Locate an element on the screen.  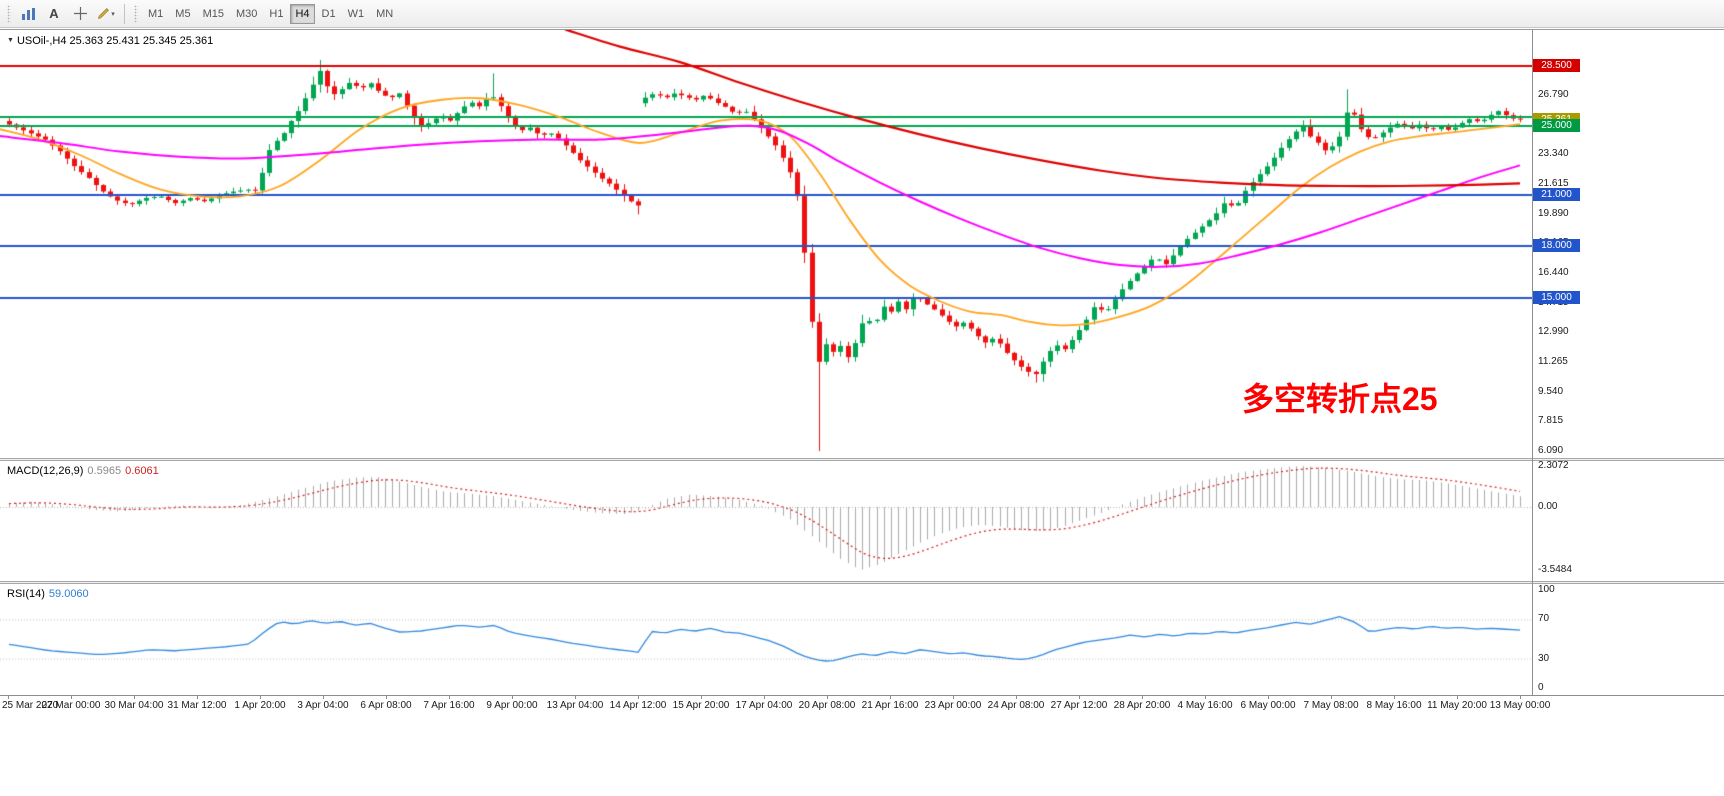
toolbar: A ▾ M1 M5 M15 M30 H1 H4 D1 W1 MN is located at coordinates (862, 14).